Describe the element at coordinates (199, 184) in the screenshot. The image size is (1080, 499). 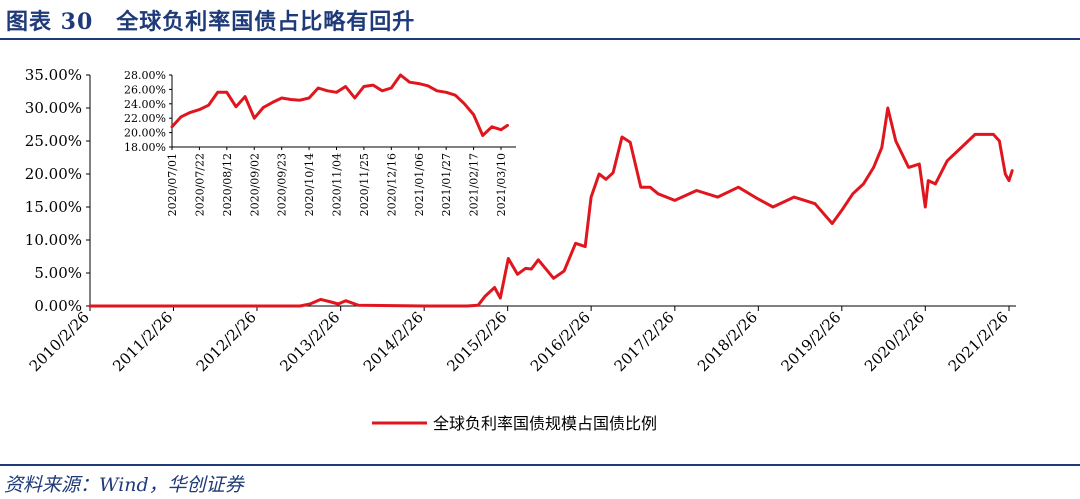
I see `inset-x-tick-label: 2020/07/22` at that location.